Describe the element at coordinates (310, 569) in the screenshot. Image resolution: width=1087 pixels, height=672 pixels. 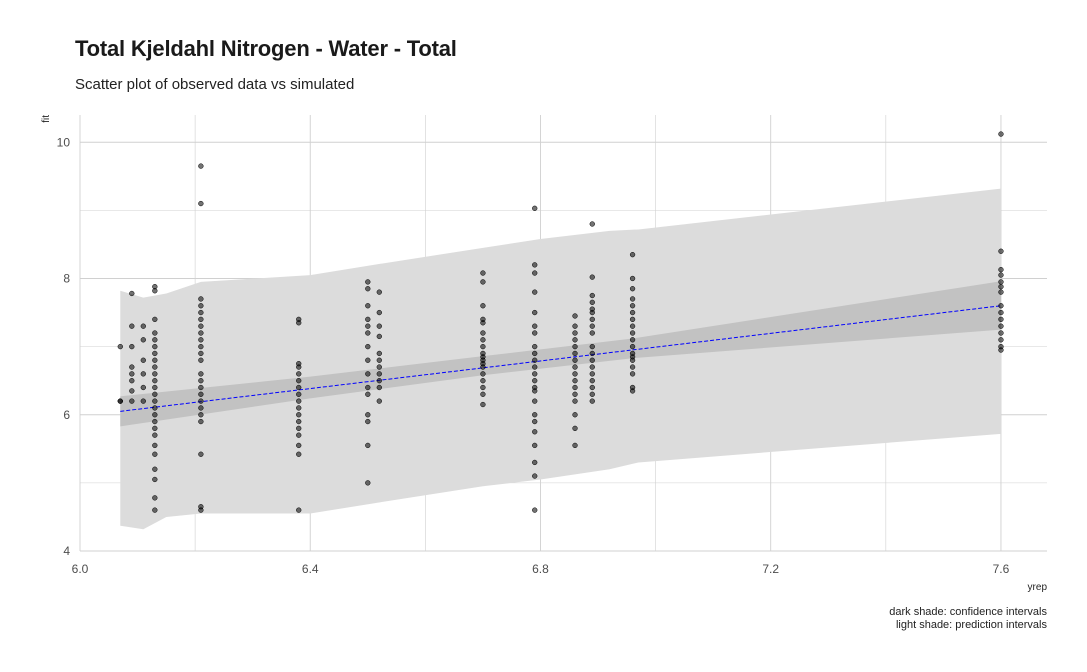
I see `x-tick-label: 6.4` at that location.